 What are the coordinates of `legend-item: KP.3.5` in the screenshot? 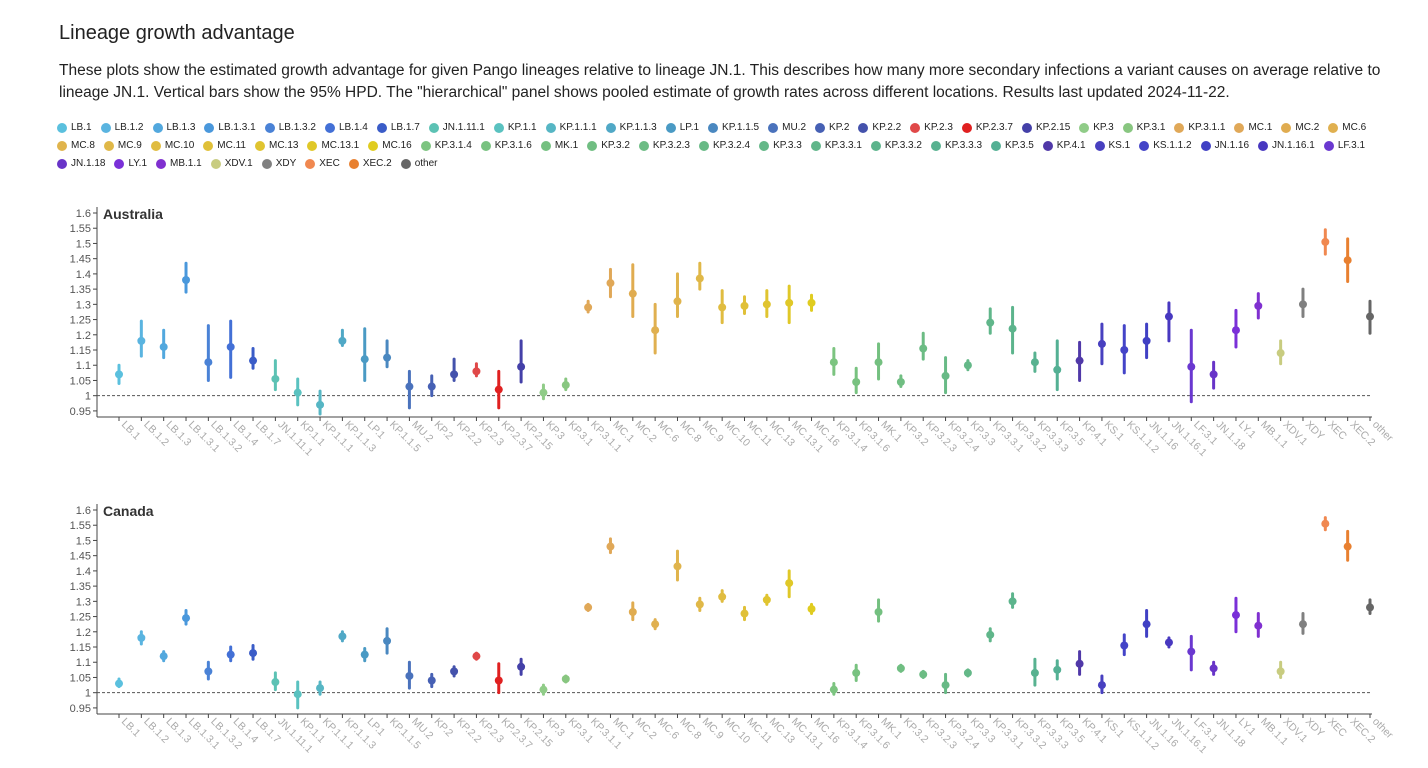 It's located at (1012, 146).